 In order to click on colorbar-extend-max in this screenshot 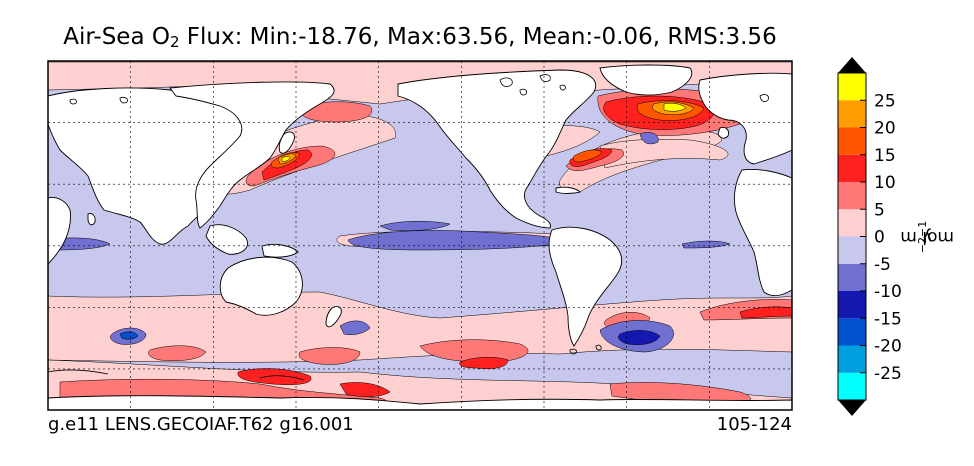, I will do `click(852, 65)`.